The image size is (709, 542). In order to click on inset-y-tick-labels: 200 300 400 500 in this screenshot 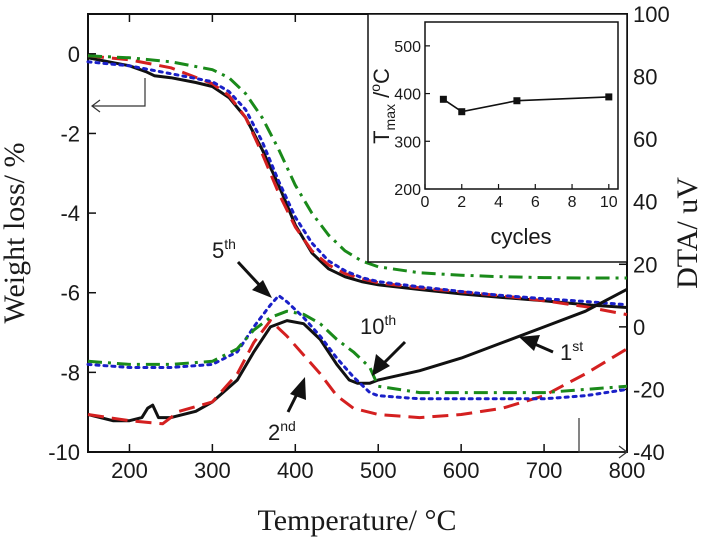, I will do `click(407, 119)`.